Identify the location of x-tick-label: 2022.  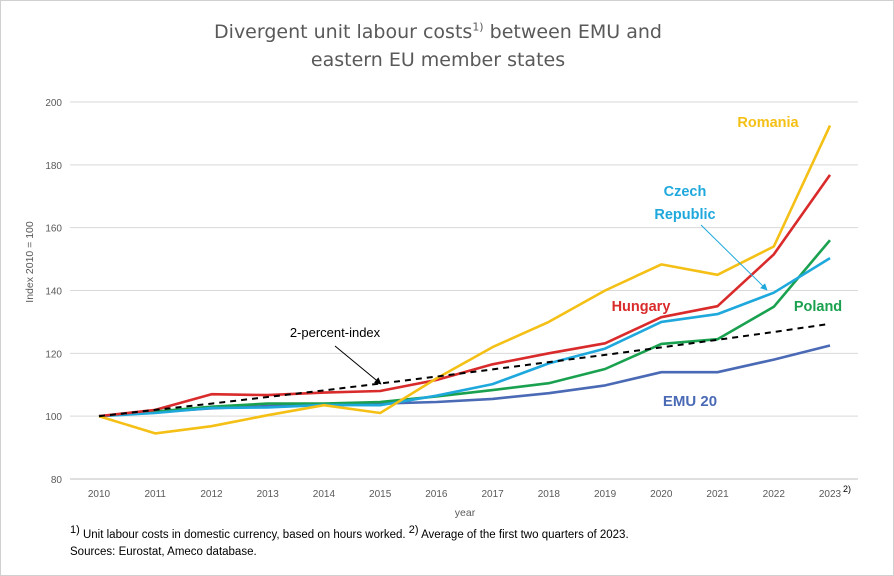
(774, 494).